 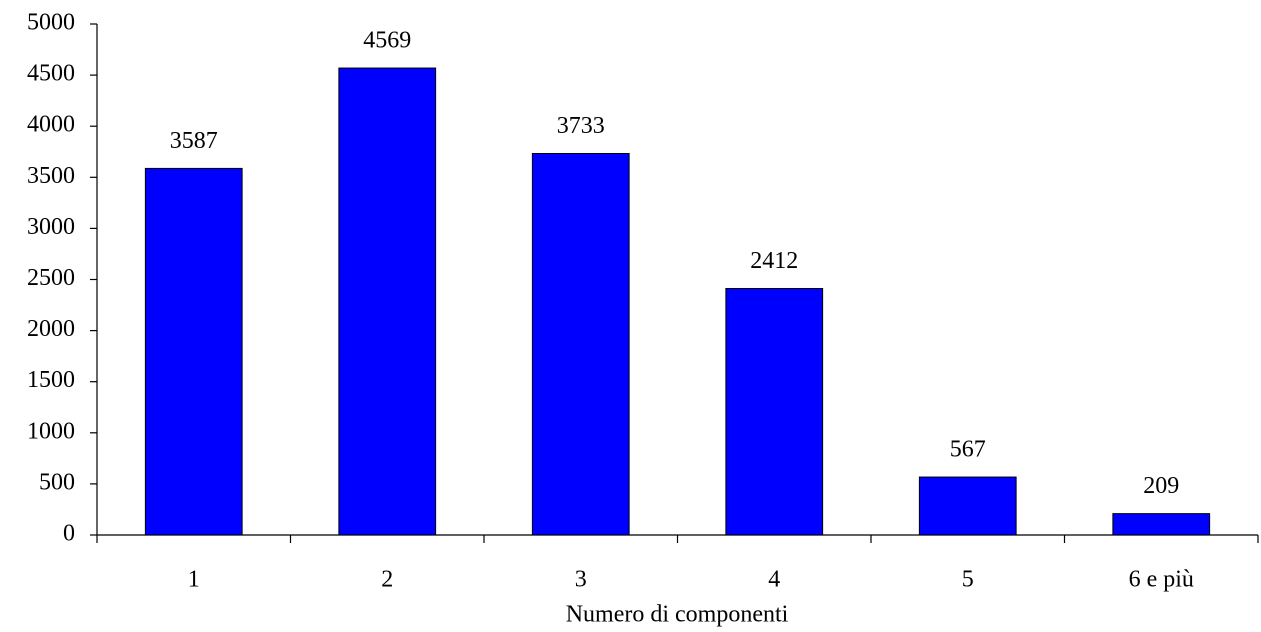 I want to click on data-label: 4569, so click(x=387, y=41).